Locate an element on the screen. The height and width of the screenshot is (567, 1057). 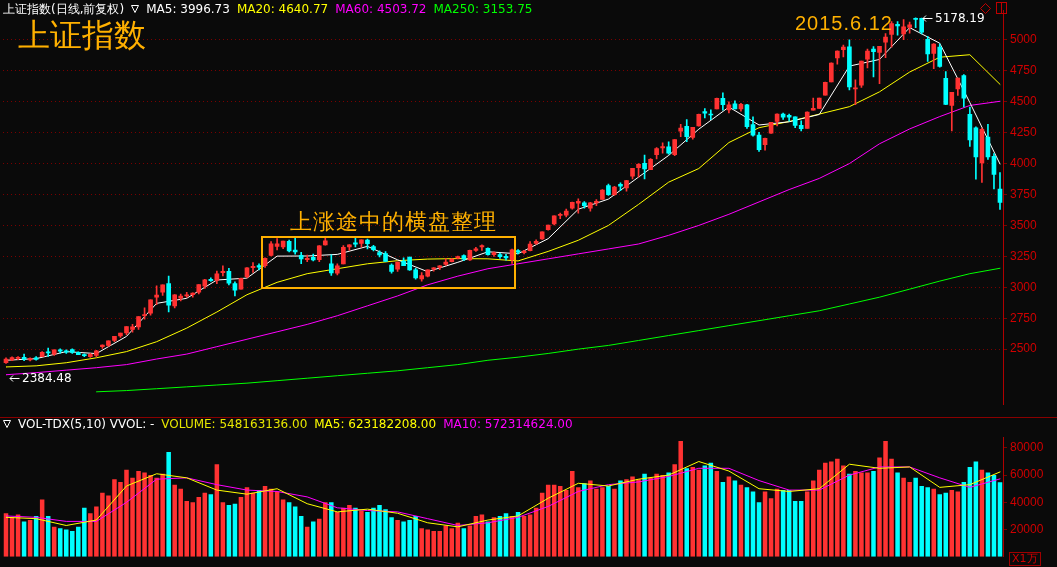
legend-label: MA5: 3996.73 is located at coordinates (188, 9).